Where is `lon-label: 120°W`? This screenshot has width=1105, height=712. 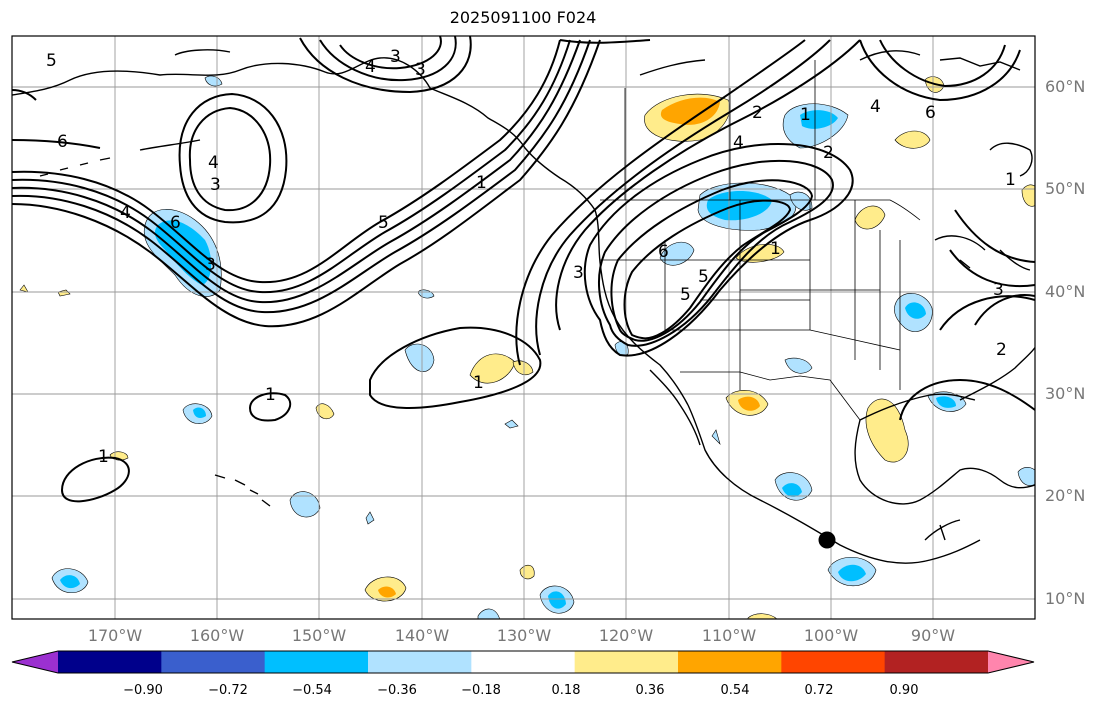 lon-label: 120°W is located at coordinates (626, 635).